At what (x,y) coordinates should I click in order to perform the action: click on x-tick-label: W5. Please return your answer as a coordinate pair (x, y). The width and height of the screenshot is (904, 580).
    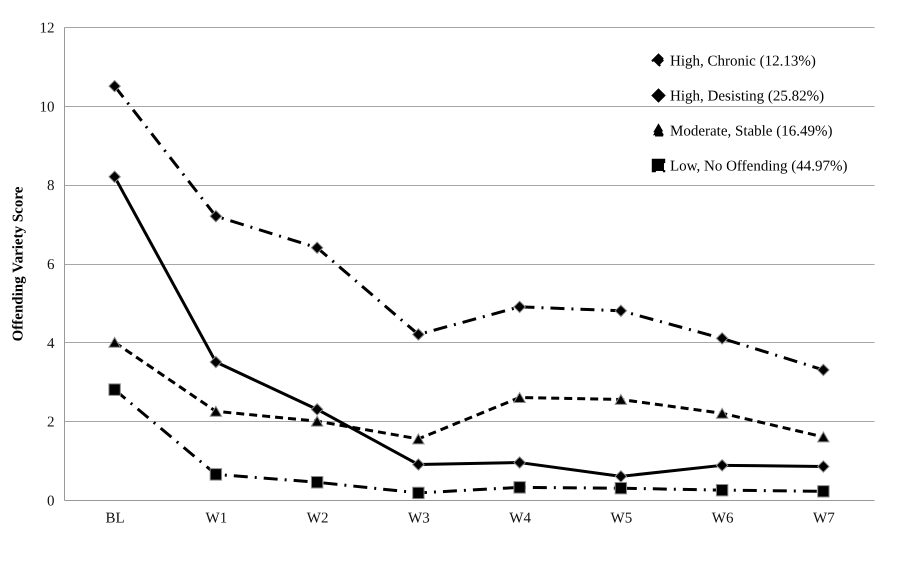
    Looking at the image, I should click on (621, 518).